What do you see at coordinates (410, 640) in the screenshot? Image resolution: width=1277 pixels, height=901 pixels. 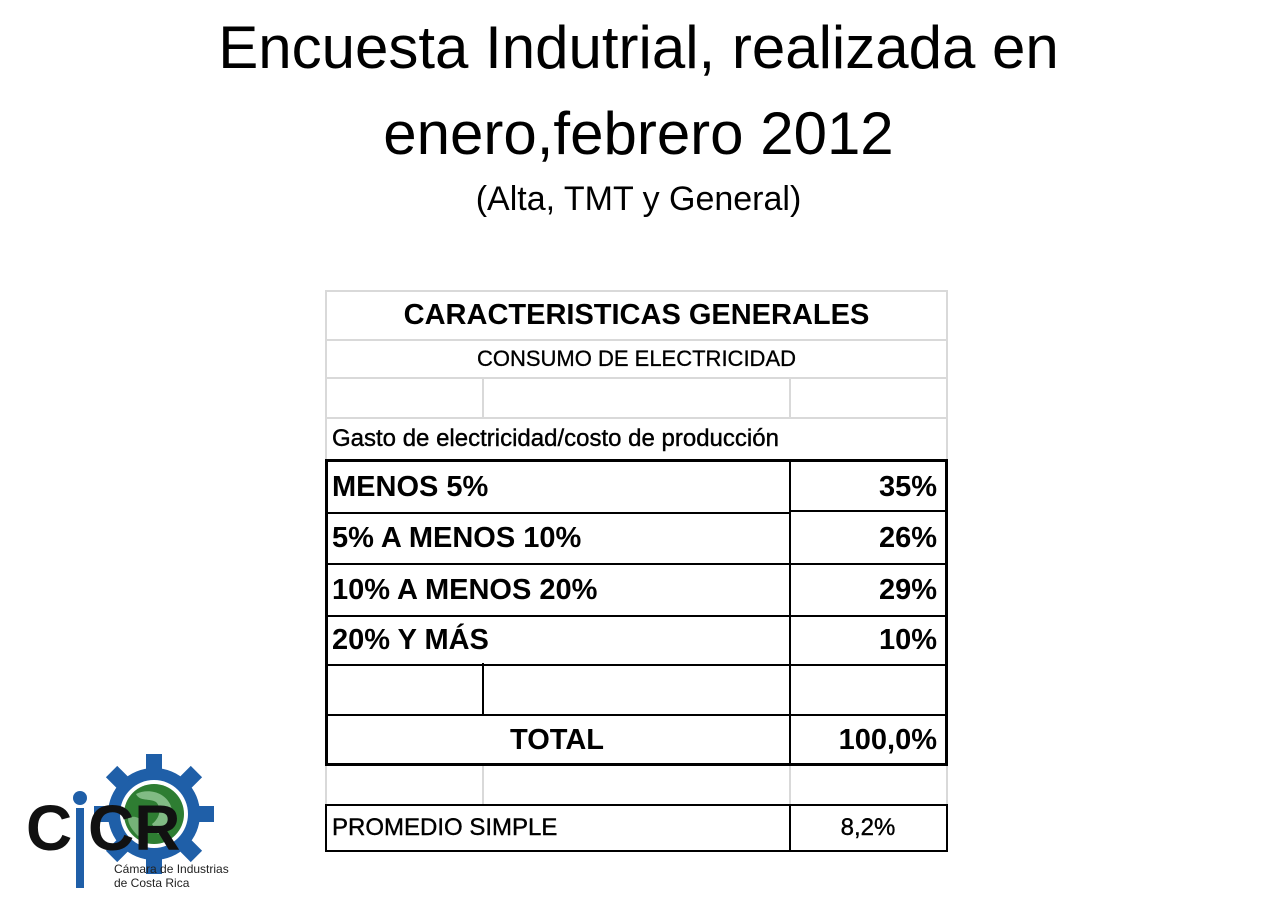 I see `row-label: 20% Y MÁS` at bounding box center [410, 640].